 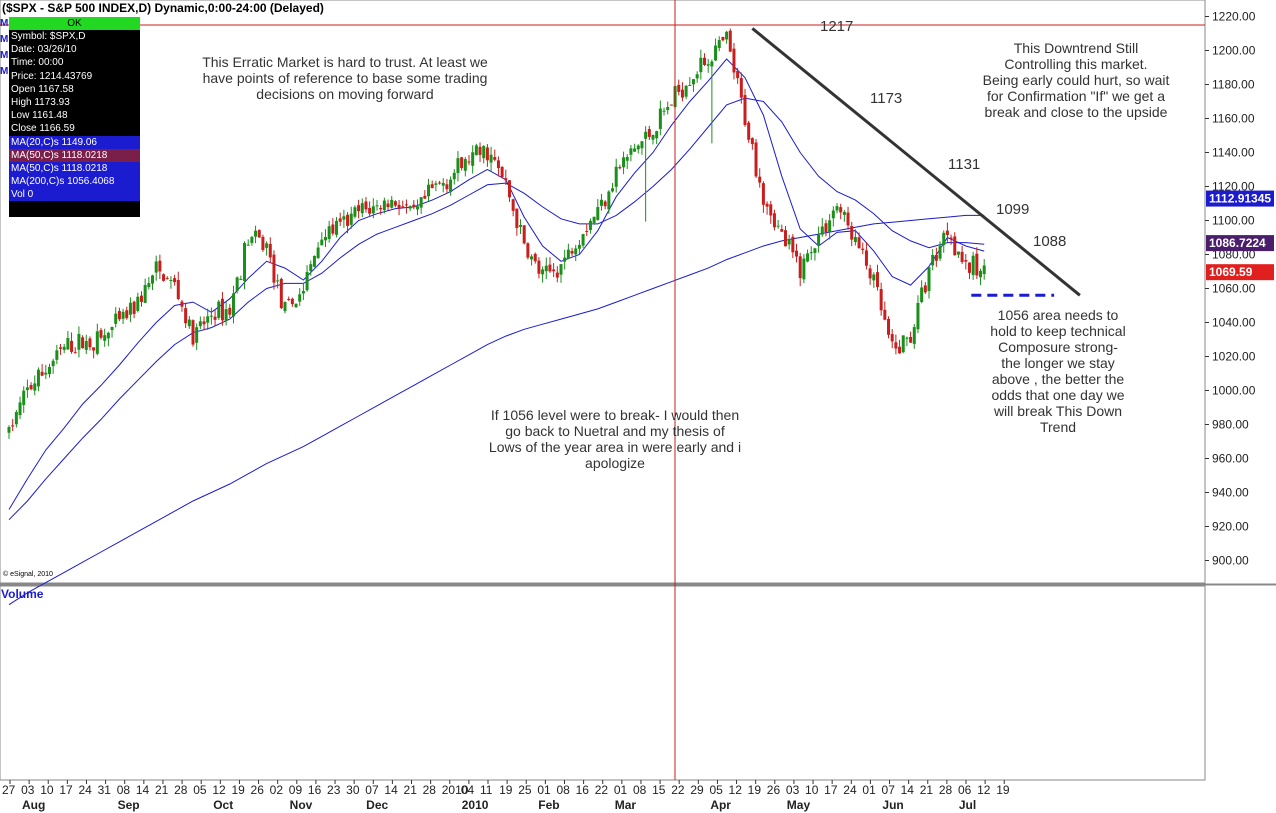 I want to click on x-day-label: 12, so click(x=736, y=790).